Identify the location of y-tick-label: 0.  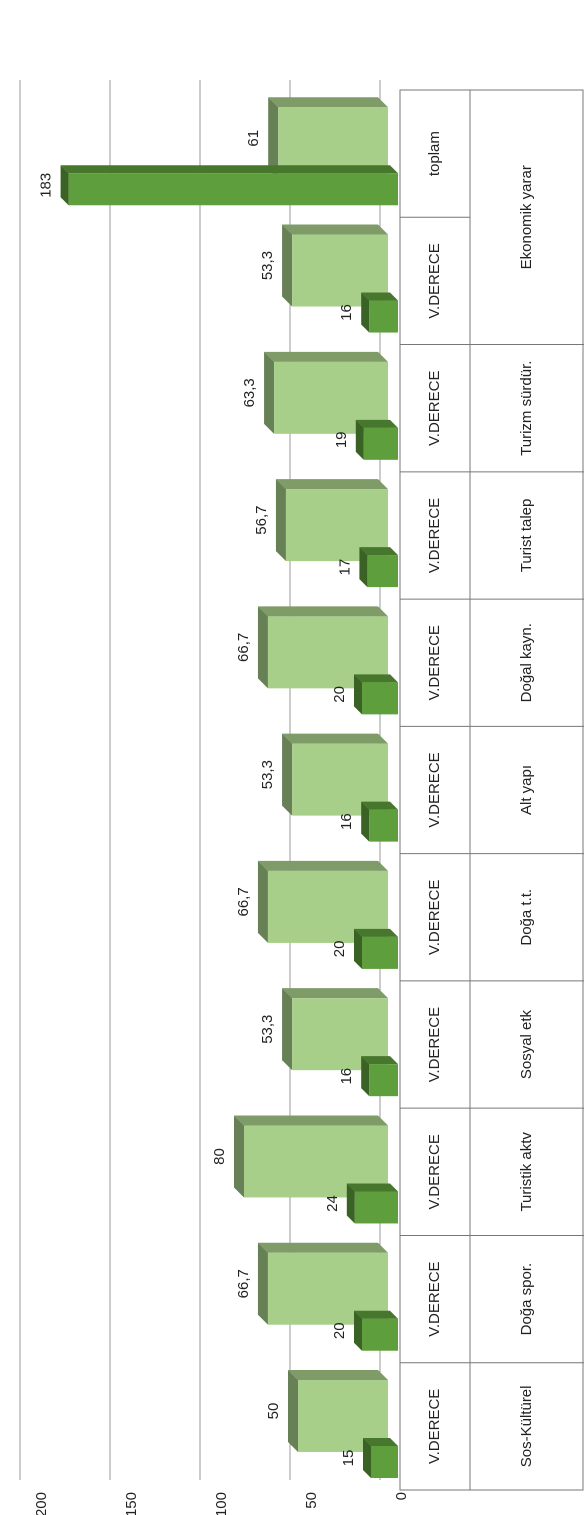
(401, 1496).